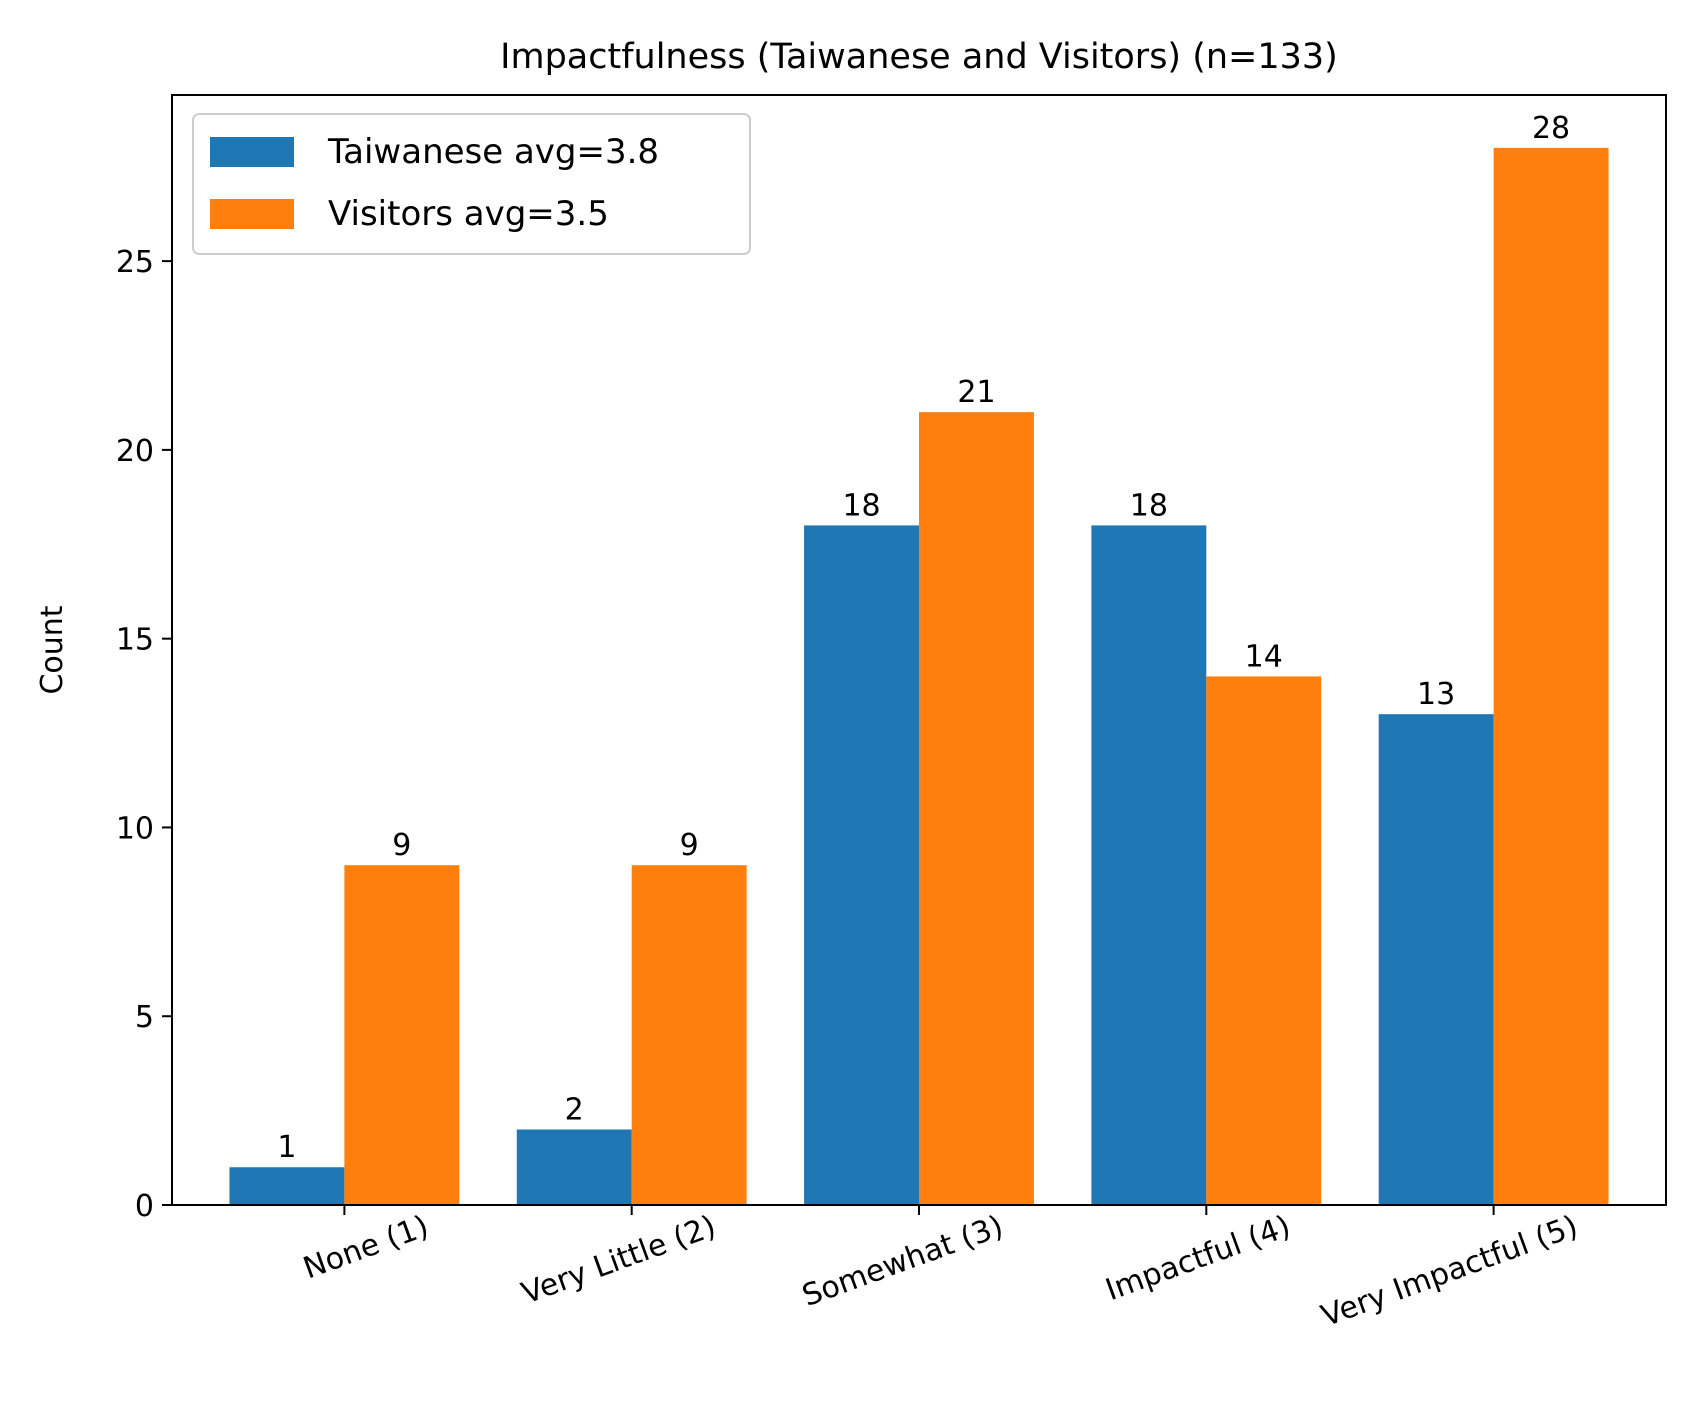 The width and height of the screenshot is (1691, 1428). What do you see at coordinates (286, 1147) in the screenshot?
I see `bar-value-label: 1` at bounding box center [286, 1147].